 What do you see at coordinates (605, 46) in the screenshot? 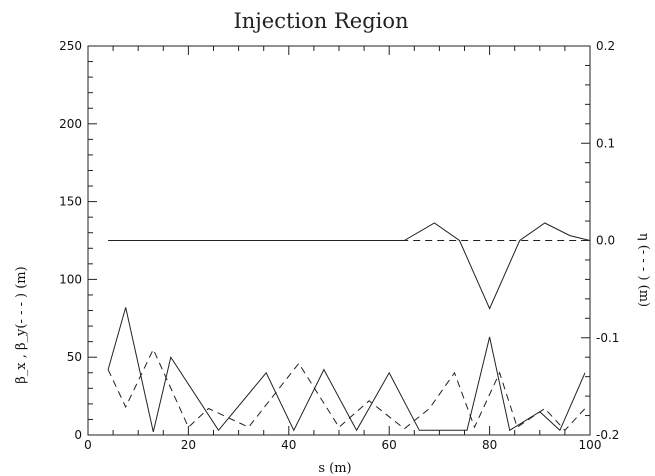
I see `y-tick-label-right: 0.2` at bounding box center [605, 46].